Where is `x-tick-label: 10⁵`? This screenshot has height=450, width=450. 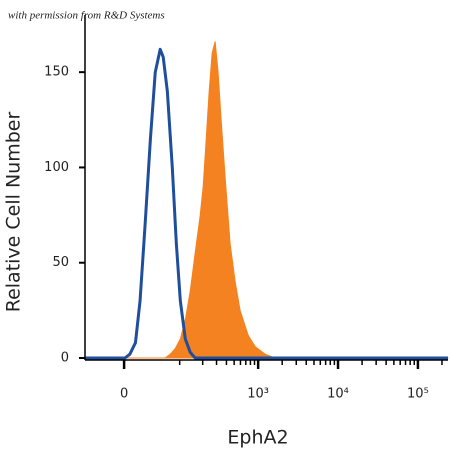
x-tick-label: 10⁵ is located at coordinates (418, 394).